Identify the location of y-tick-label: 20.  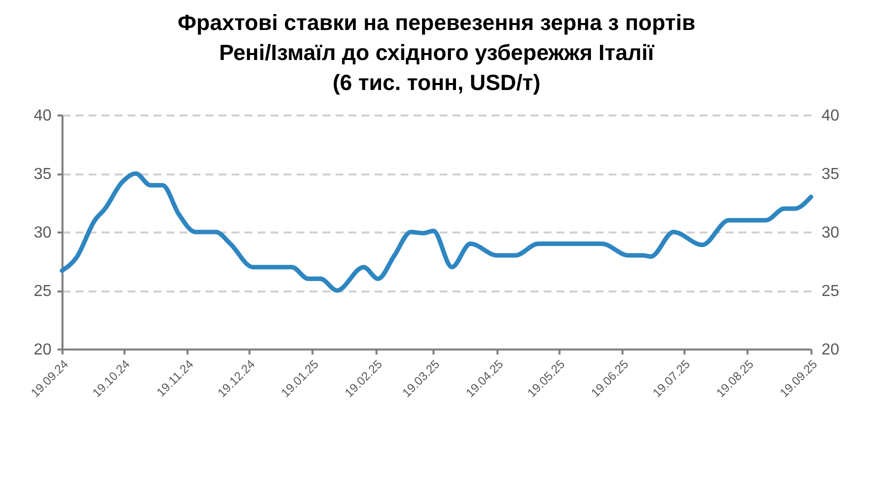
(43, 350).